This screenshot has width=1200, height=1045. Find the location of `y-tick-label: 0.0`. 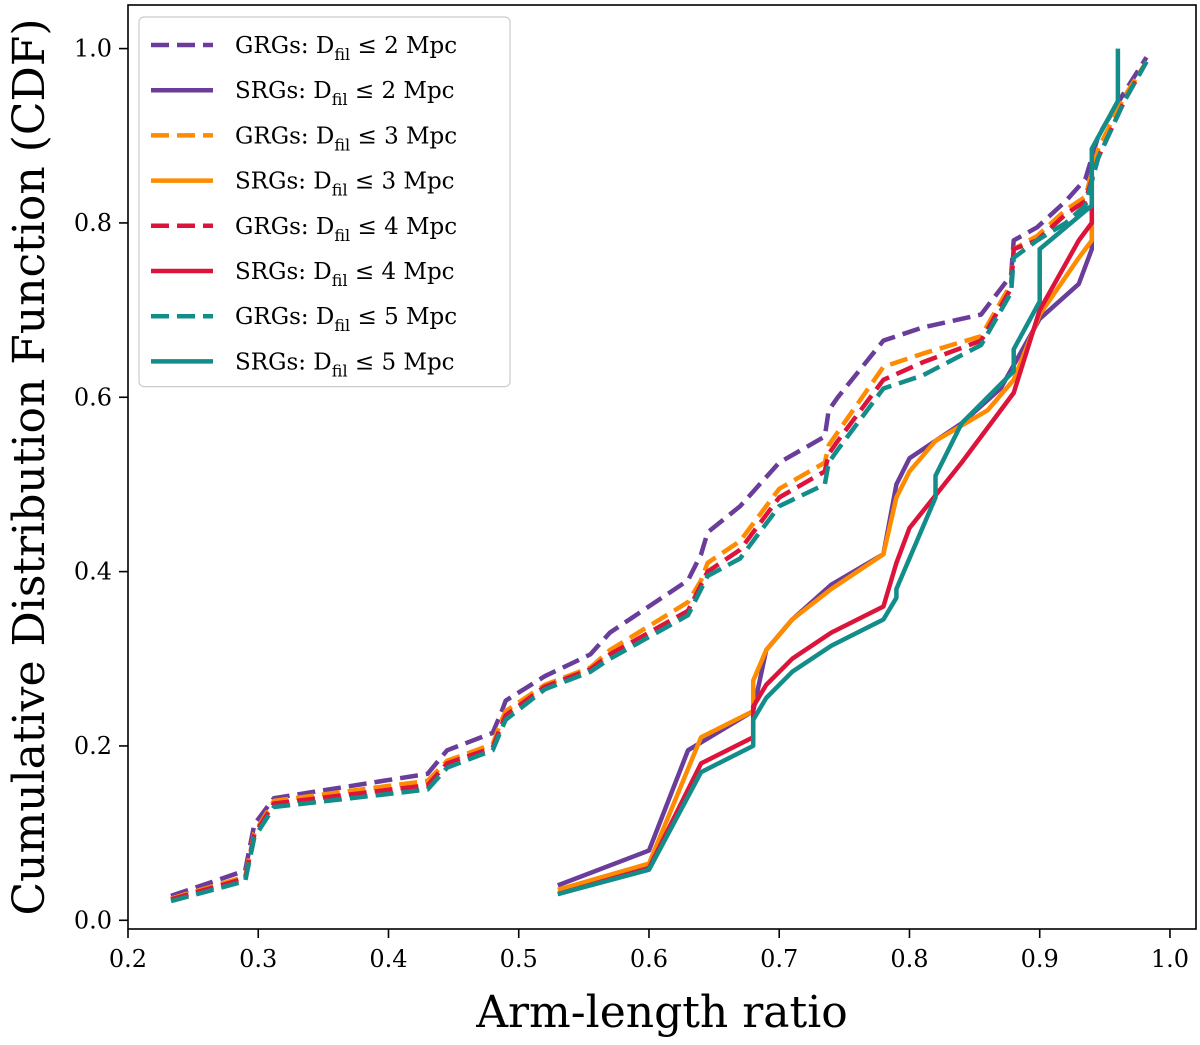

y-tick-label: 0.0 is located at coordinates (93, 920).